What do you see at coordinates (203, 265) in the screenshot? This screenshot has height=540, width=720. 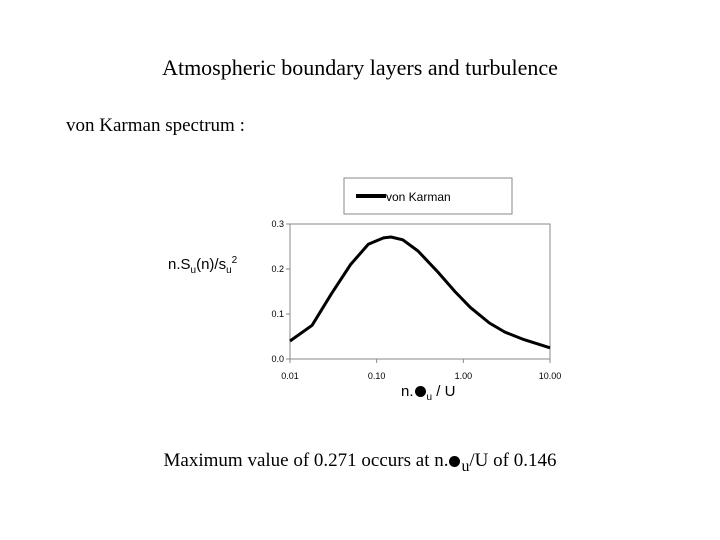 I see `y-axis-label: n.Su(n)/su2` at bounding box center [203, 265].